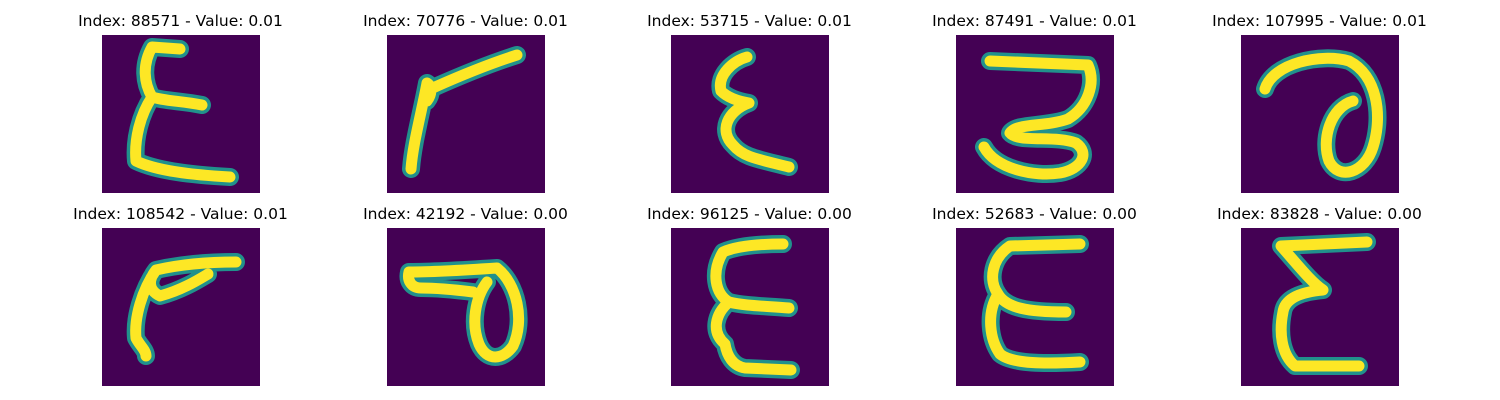 The image size is (1500, 400). I want to click on panel-title: Index: 83828 - Value: 0.00, so click(1319, 214).